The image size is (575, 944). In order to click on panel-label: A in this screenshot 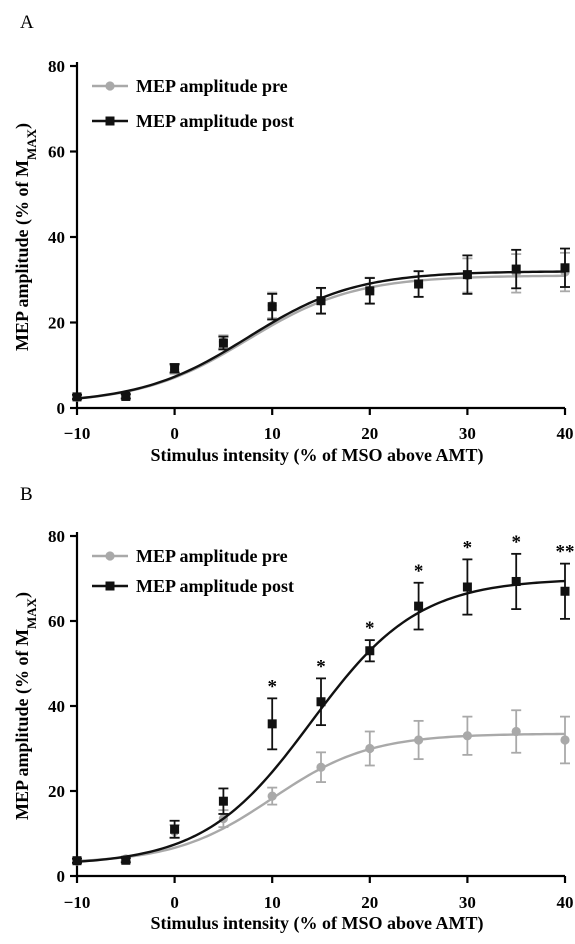, I will do `click(27, 22)`.